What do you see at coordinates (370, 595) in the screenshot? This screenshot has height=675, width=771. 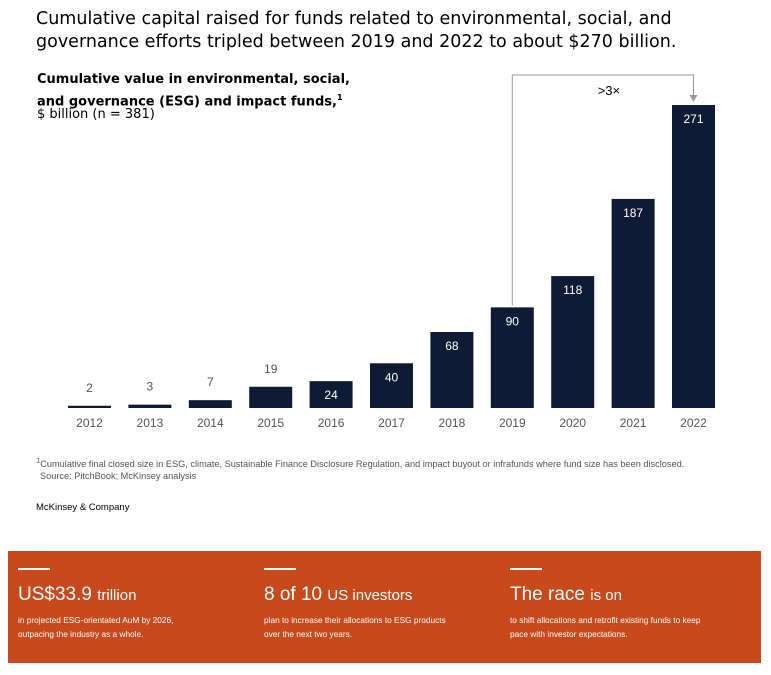 I see `stat-unit: US investors` at bounding box center [370, 595].